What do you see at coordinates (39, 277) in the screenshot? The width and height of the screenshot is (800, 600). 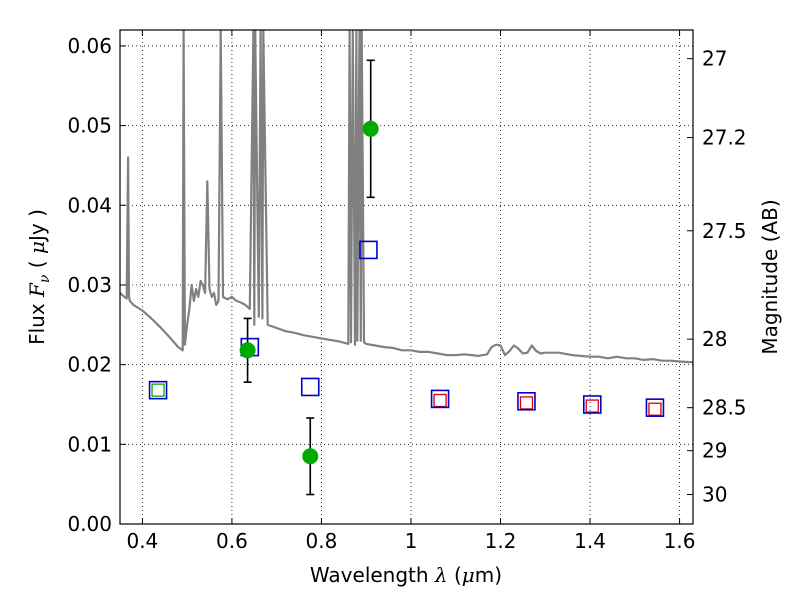 I see `y-axis-title: Flux Fν ( μJy )` at bounding box center [39, 277].